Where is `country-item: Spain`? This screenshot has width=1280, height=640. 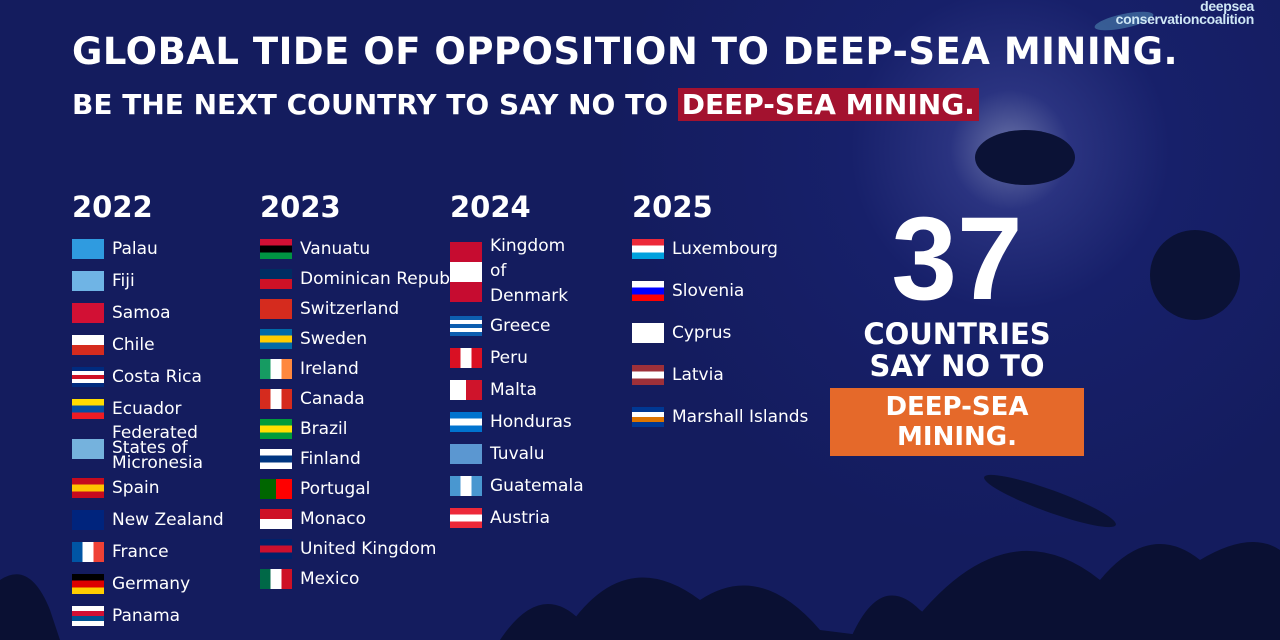 country-item: Spain is located at coordinates (148, 488).